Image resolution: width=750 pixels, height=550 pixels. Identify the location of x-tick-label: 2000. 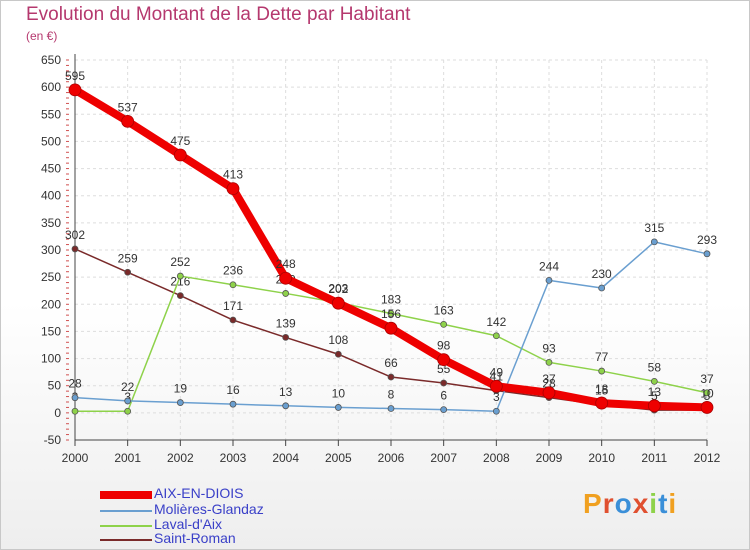
(75, 458).